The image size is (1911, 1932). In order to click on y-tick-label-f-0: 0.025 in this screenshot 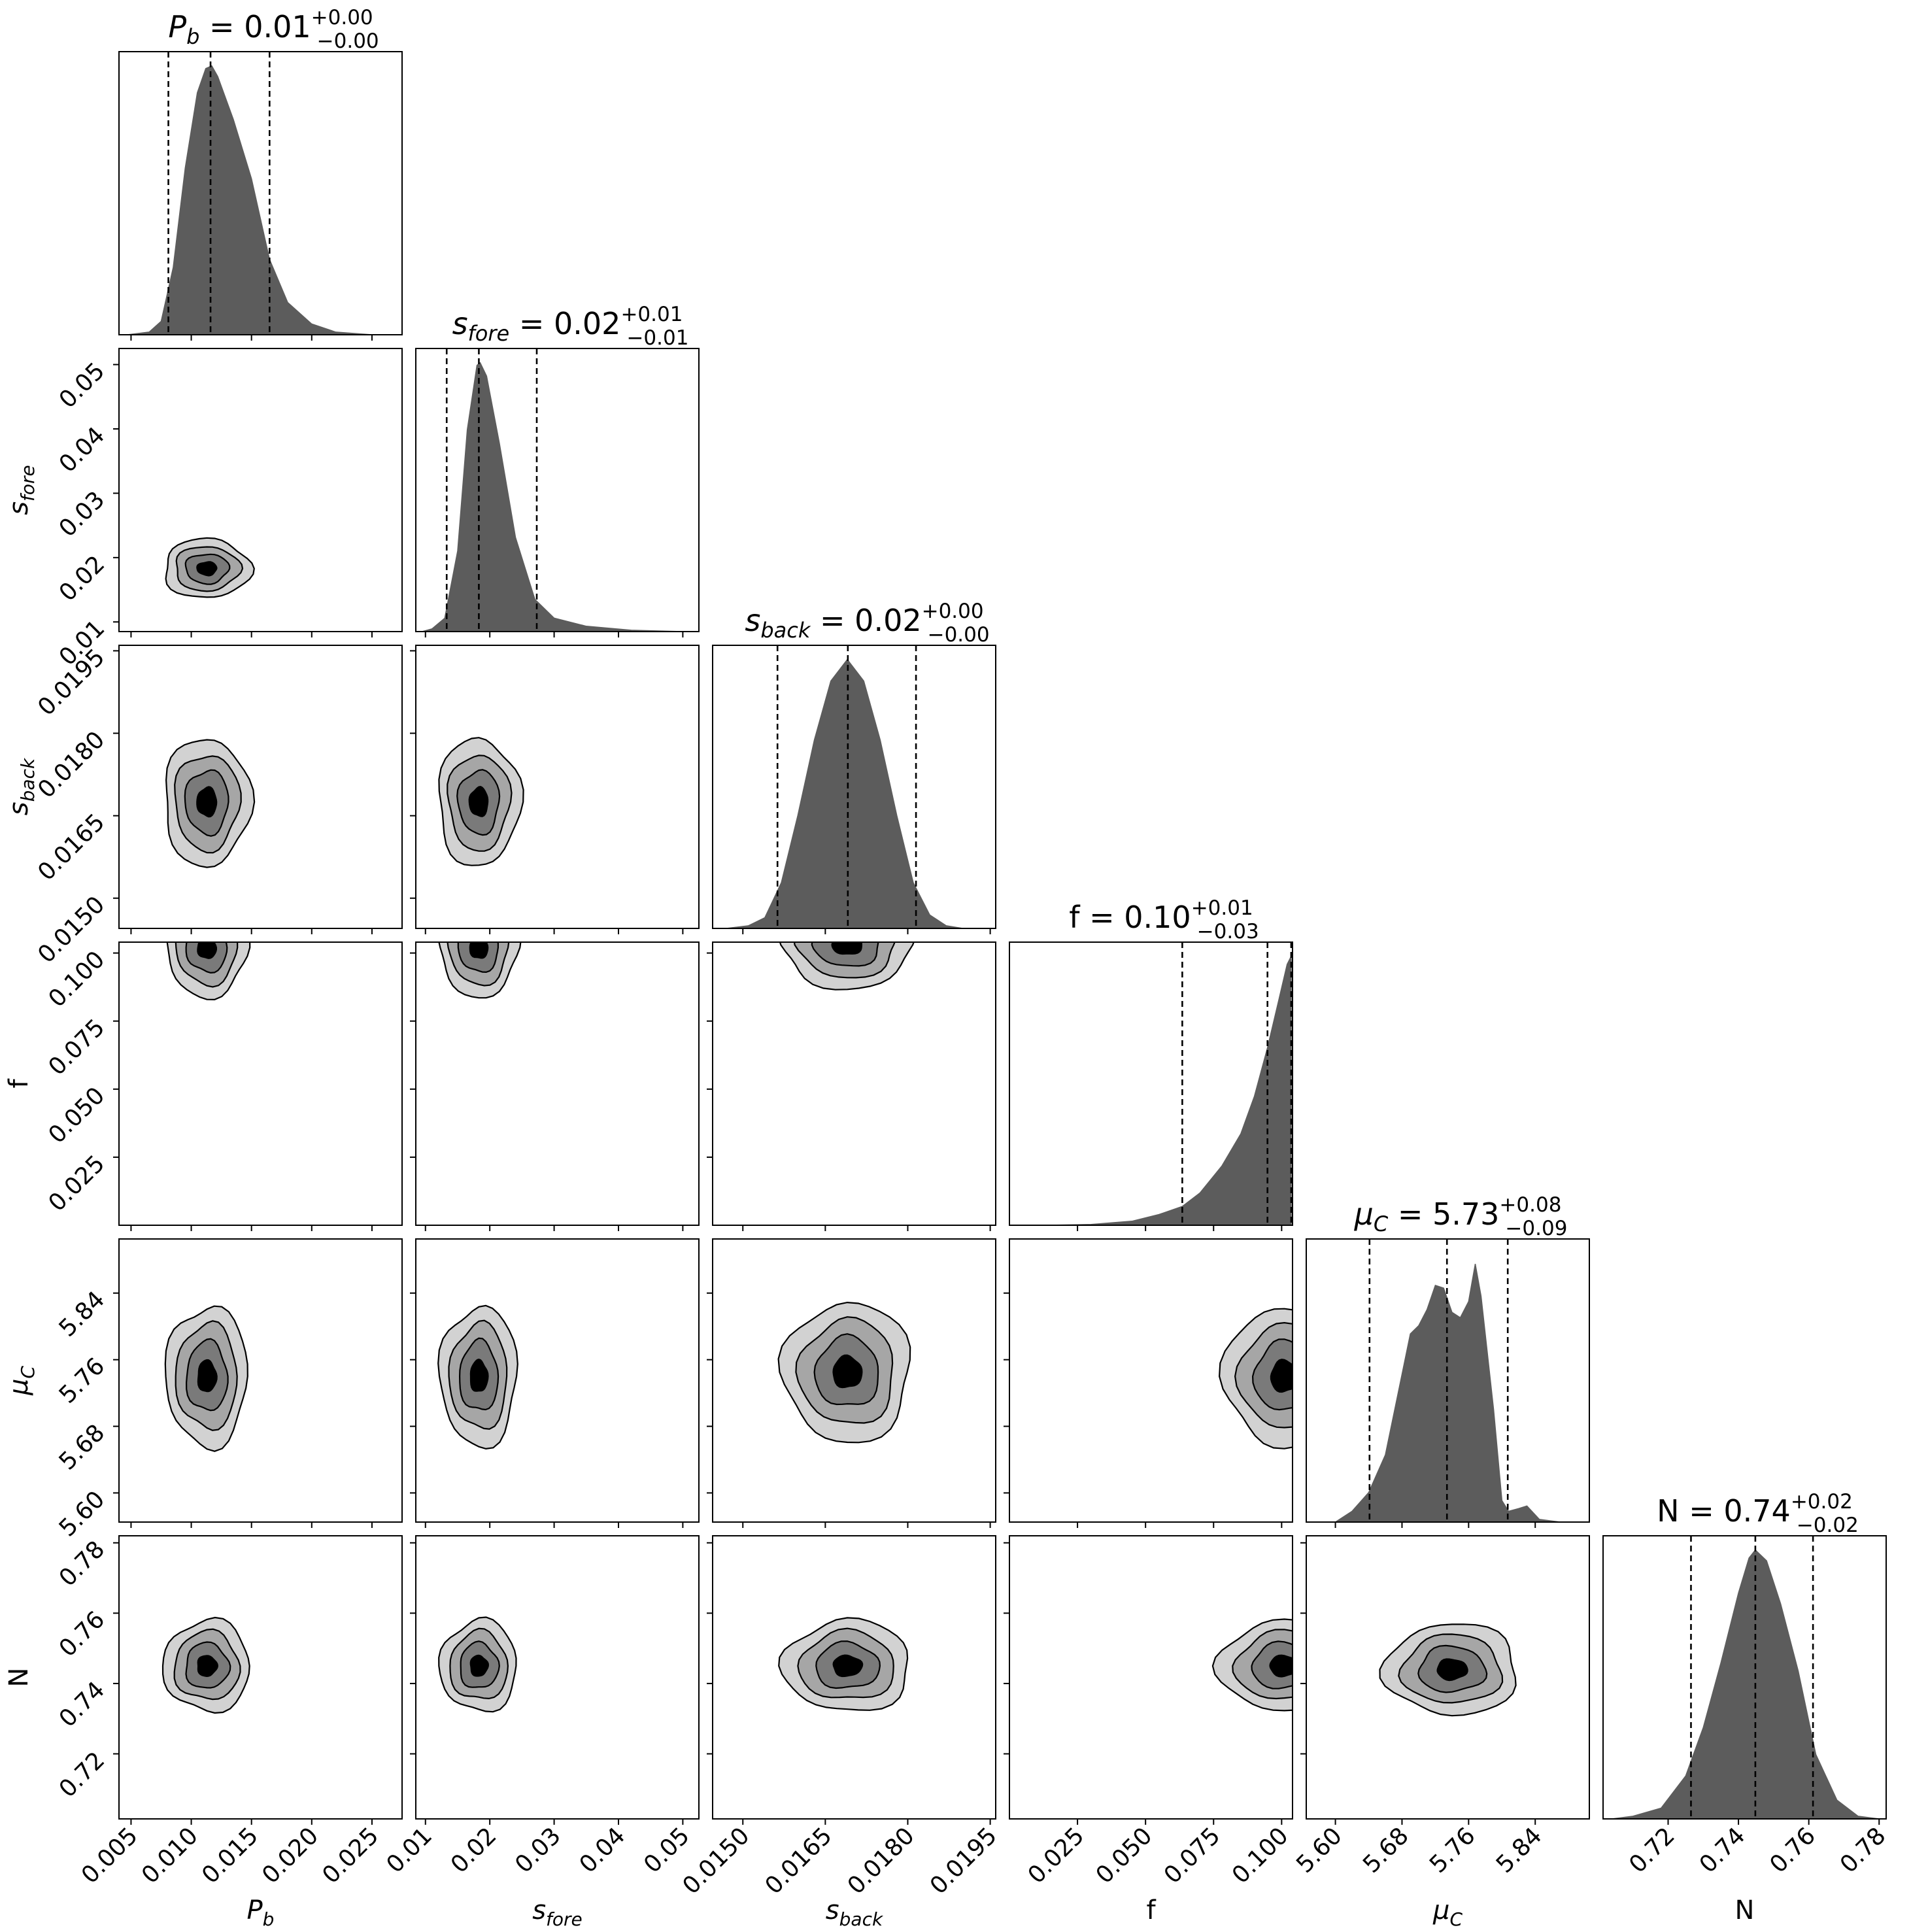, I will do `click(76, 1183)`.